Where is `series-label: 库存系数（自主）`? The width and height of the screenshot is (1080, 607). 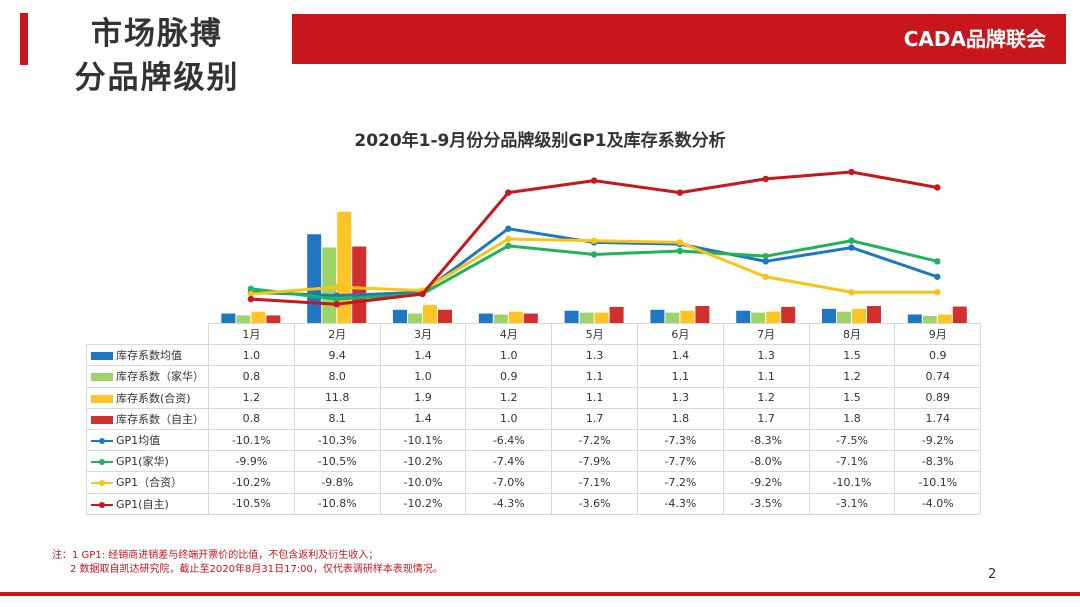 series-label: 库存系数（自主） is located at coordinates (147, 418).